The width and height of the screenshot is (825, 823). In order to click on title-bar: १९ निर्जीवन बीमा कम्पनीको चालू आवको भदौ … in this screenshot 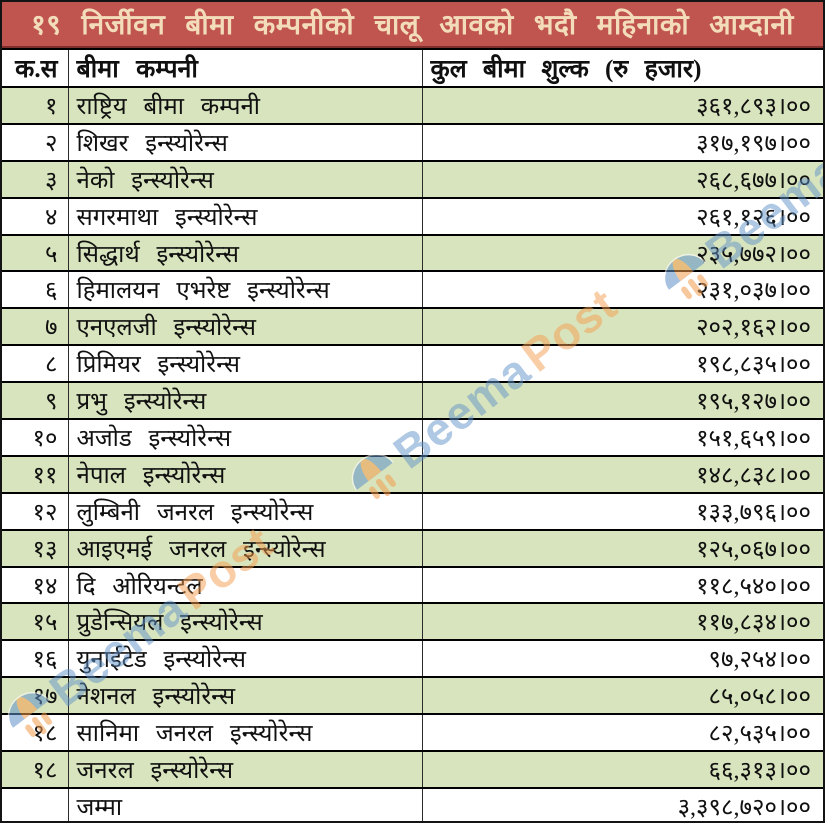, I will do `click(412, 25)`.